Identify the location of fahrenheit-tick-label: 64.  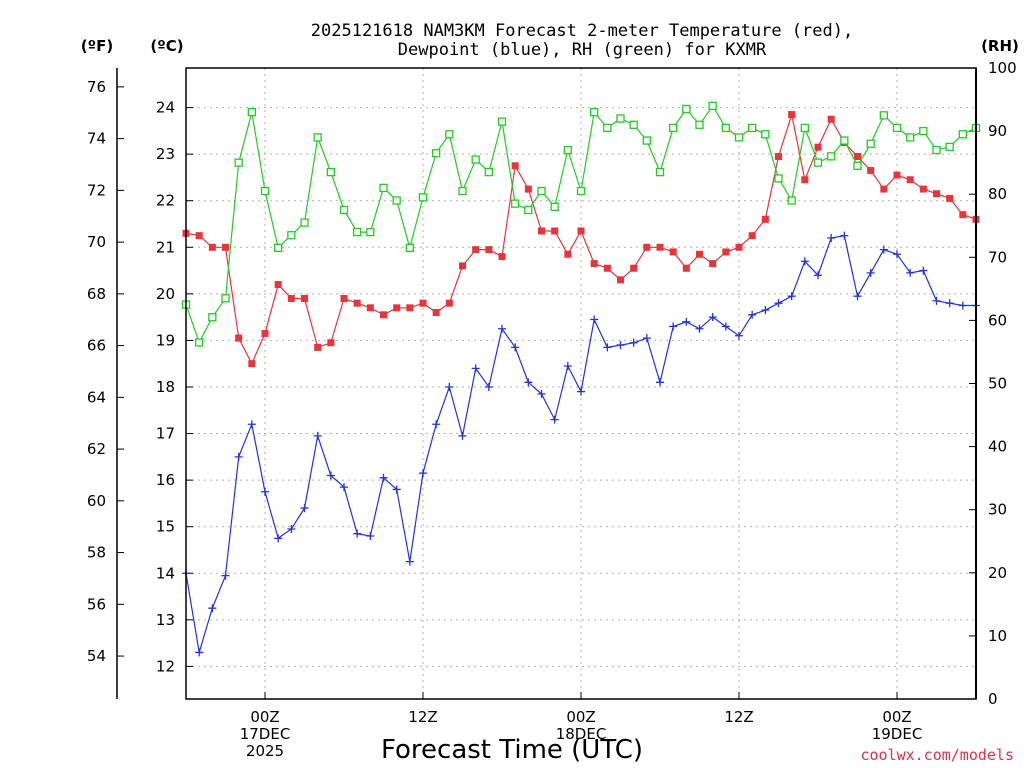
(96, 397).